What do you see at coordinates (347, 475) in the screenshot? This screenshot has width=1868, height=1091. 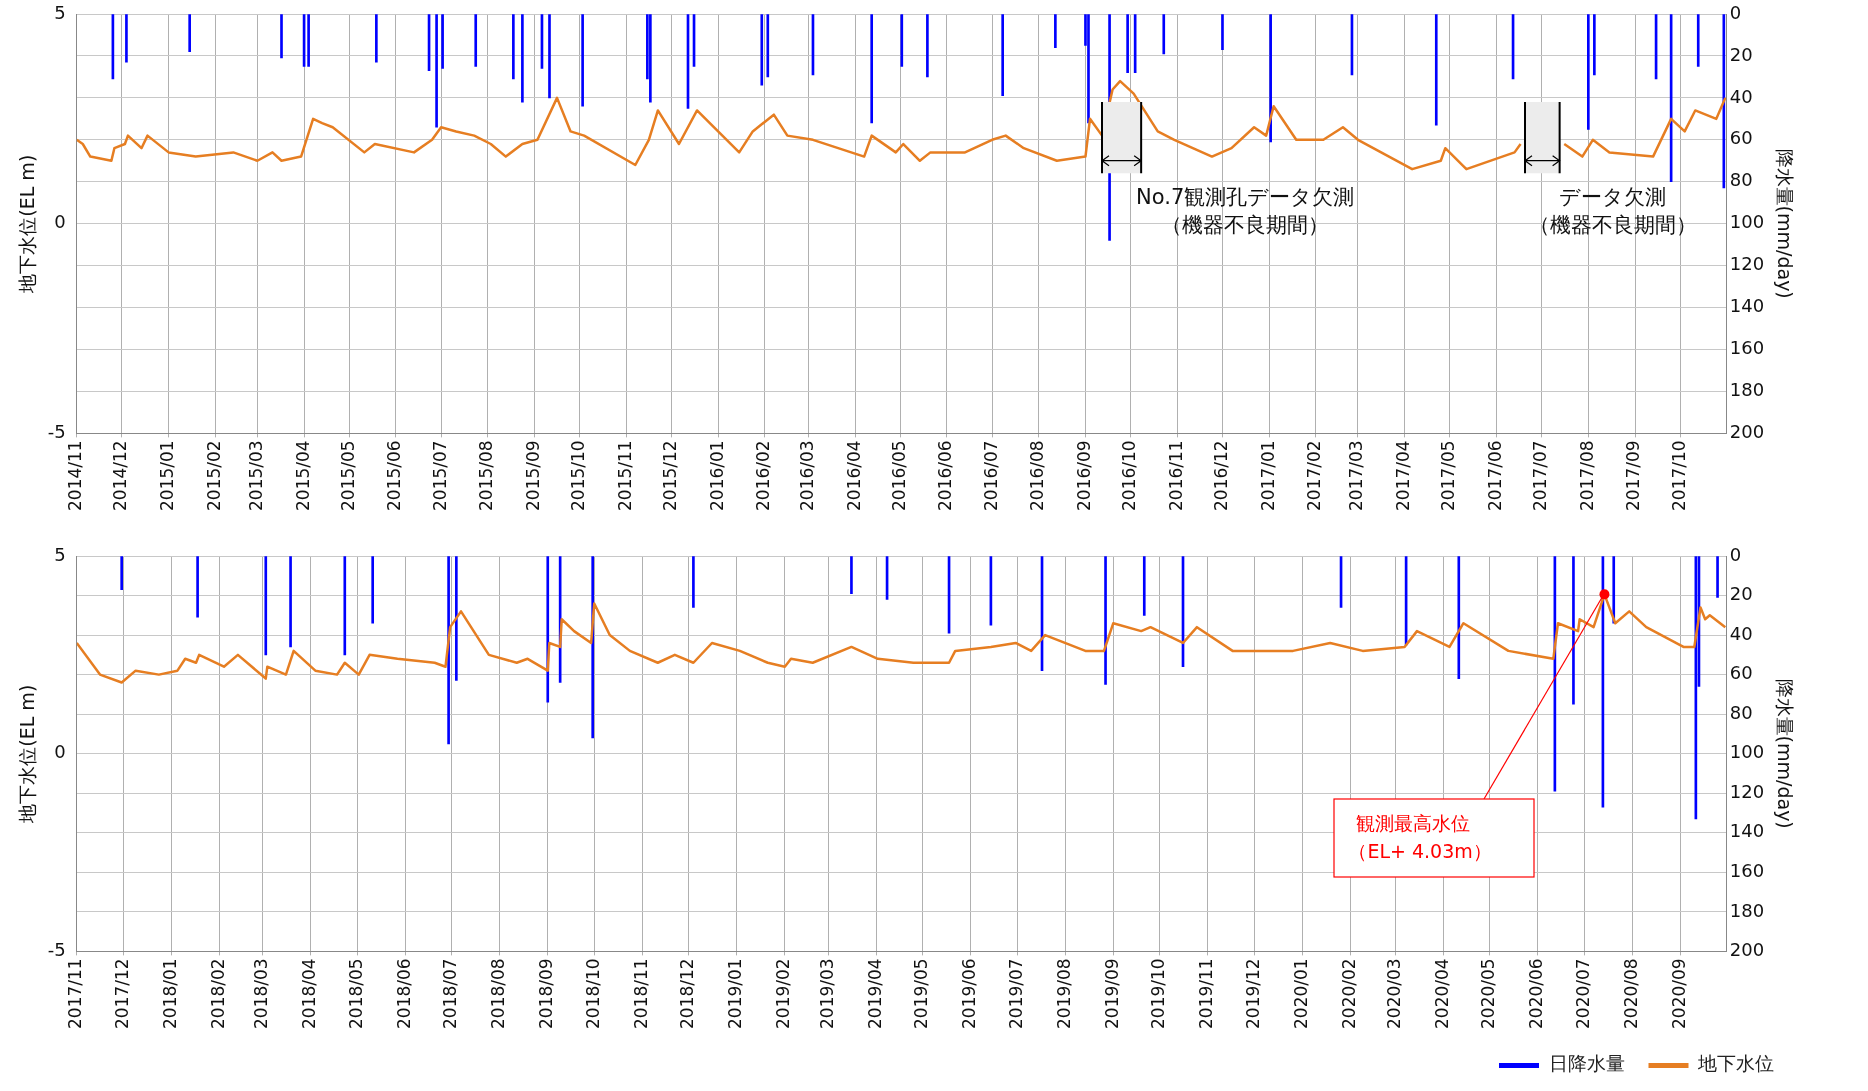 I see `x-tick-label: 2015/05` at bounding box center [347, 475].